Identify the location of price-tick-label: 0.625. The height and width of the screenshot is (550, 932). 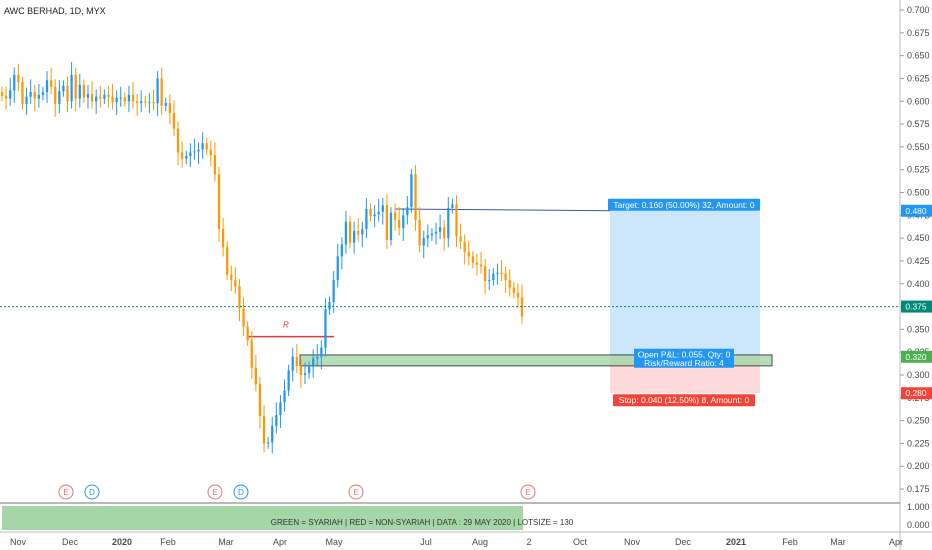
(918, 78).